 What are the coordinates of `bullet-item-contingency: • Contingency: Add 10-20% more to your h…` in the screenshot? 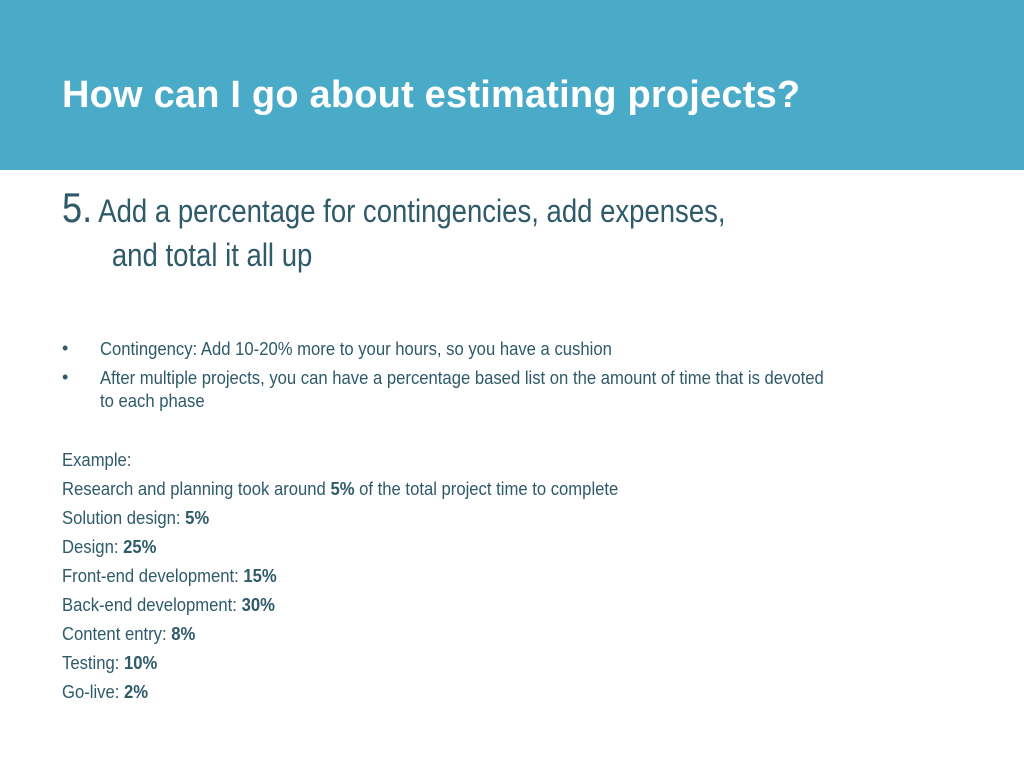 It's located at (532, 348).